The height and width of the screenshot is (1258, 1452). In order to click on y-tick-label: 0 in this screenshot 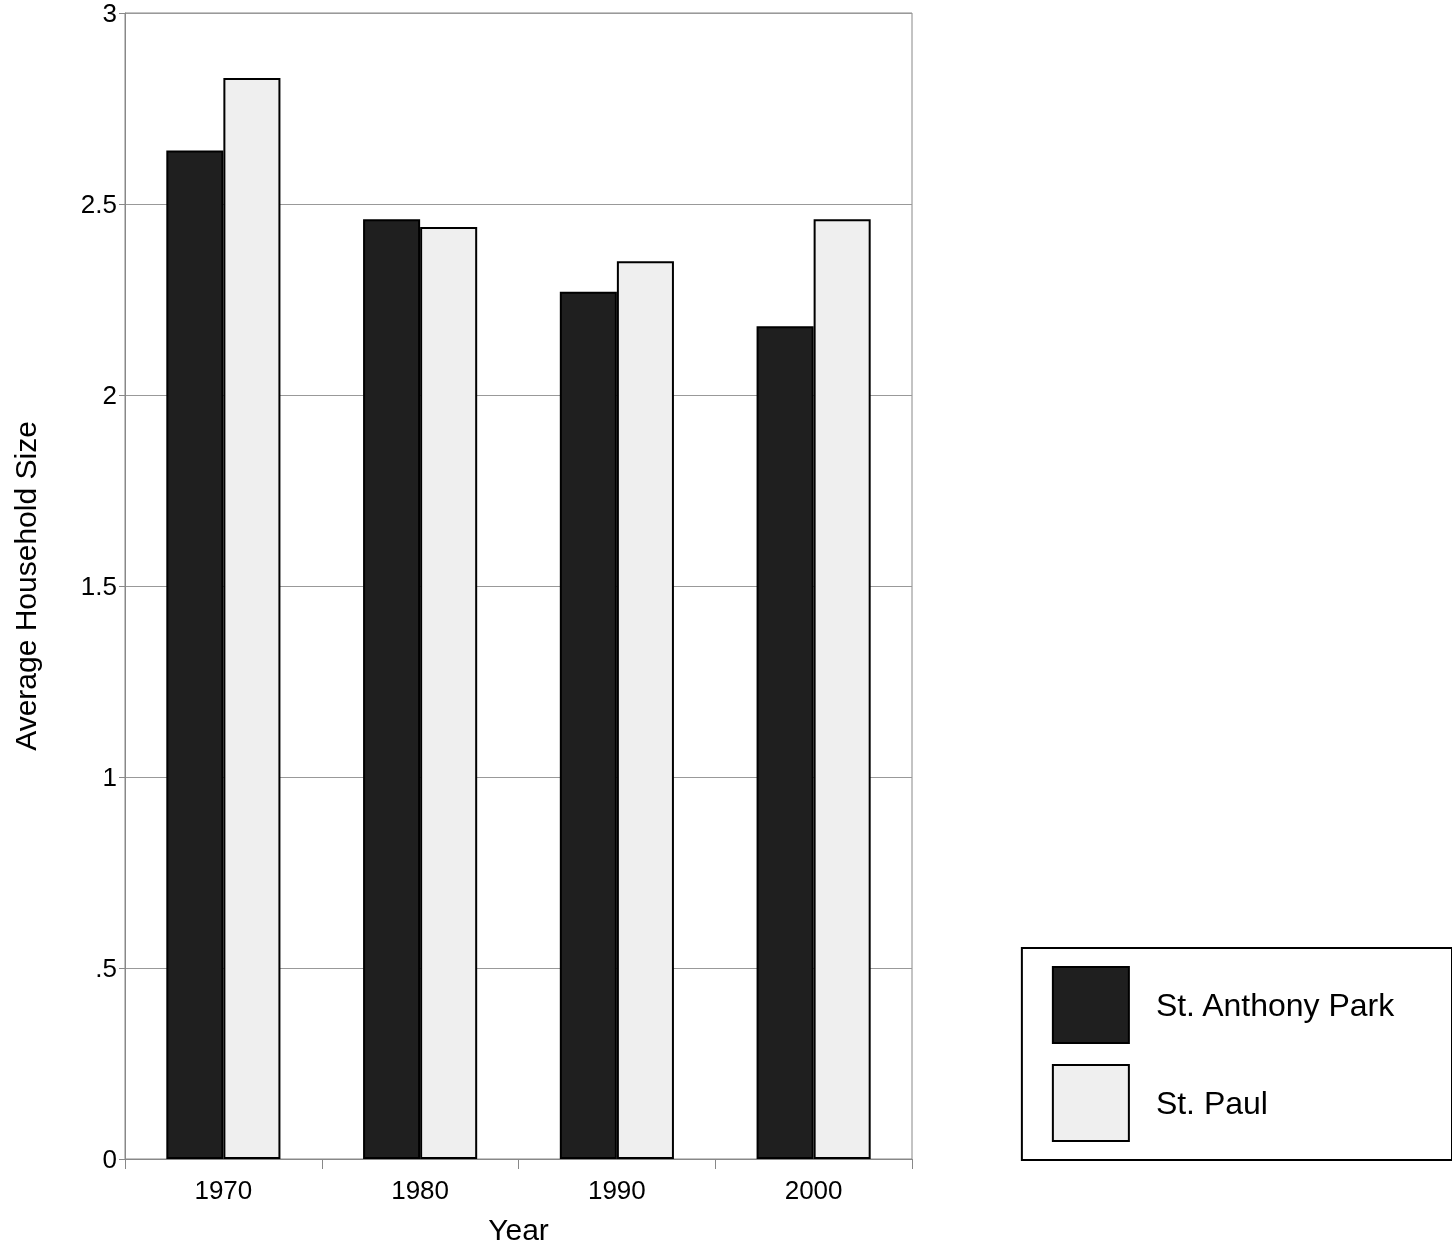, I will do `click(109, 1159)`.